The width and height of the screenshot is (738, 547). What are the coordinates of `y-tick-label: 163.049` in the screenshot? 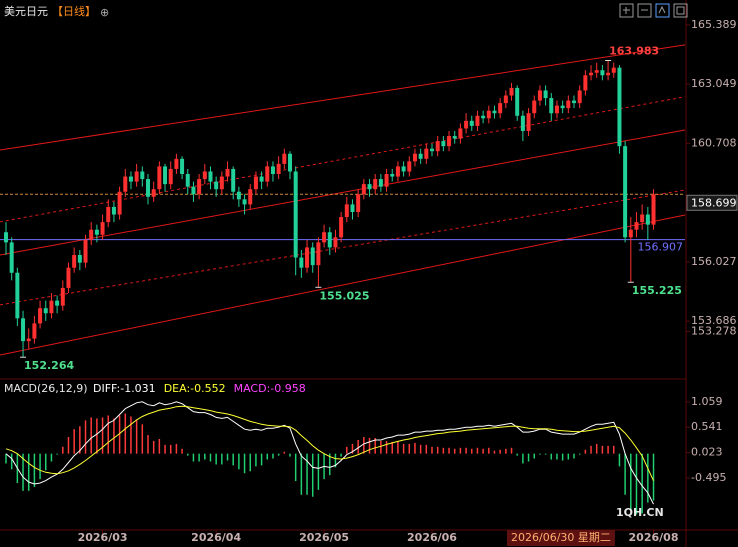 It's located at (714, 83).